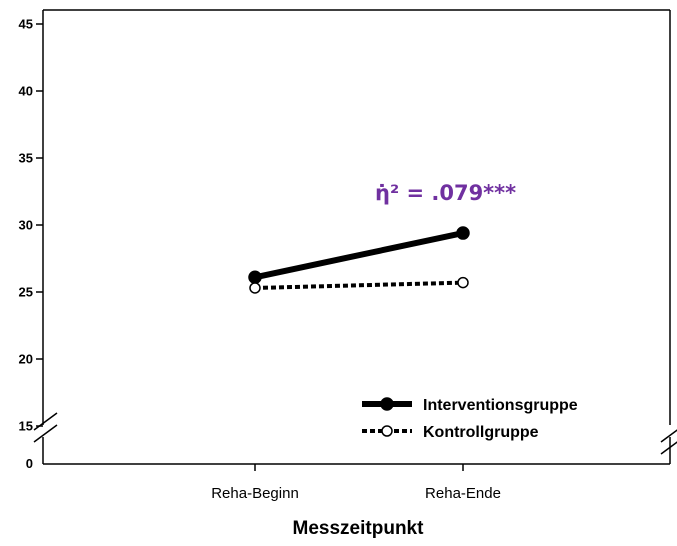 The width and height of the screenshot is (677, 546). Describe the element at coordinates (463, 493) in the screenshot. I see `x-tick-label: Reha-Ende` at that location.